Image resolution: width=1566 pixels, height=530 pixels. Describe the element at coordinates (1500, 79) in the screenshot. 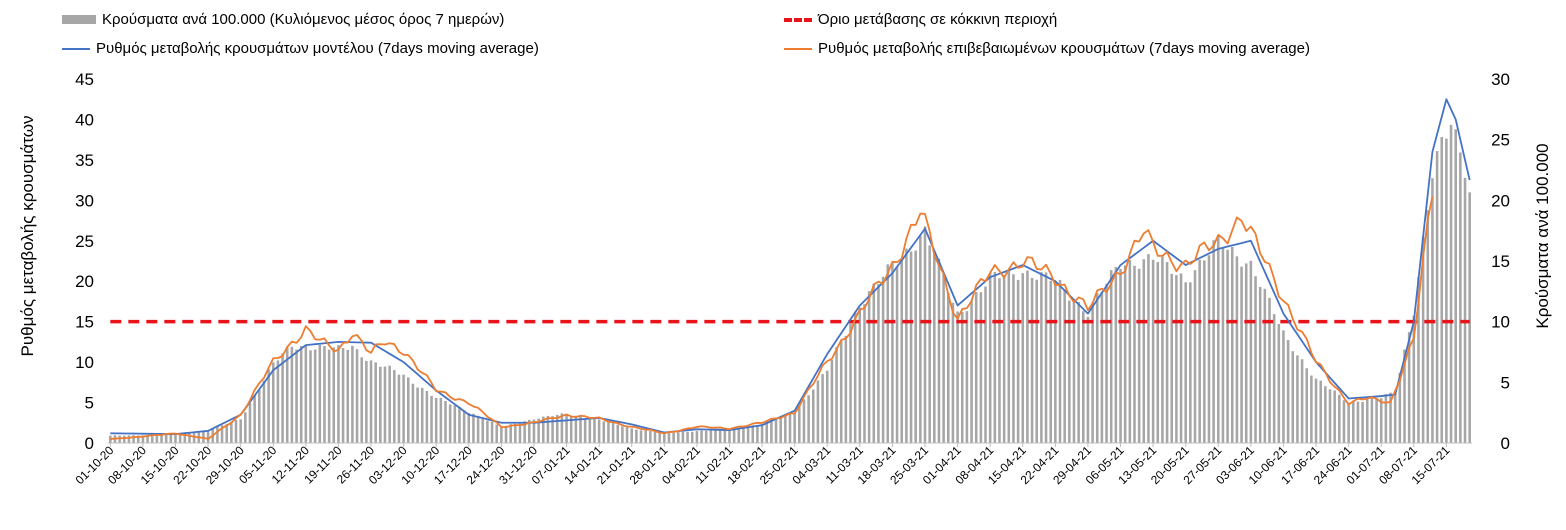

I see `y-right-tick-label: 30` at that location.